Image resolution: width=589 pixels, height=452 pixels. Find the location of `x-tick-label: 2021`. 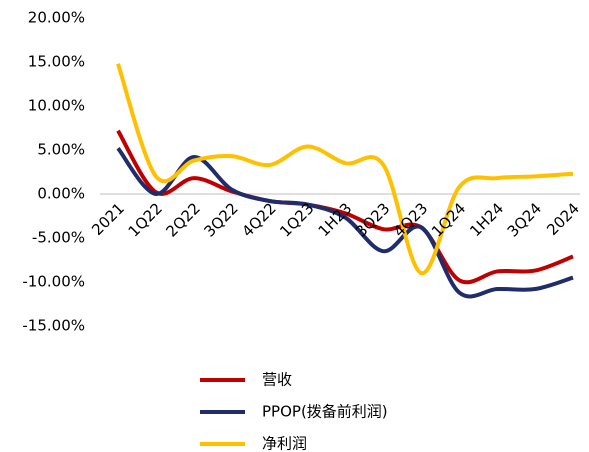

x-tick-label: 2021 is located at coordinates (108, 219).